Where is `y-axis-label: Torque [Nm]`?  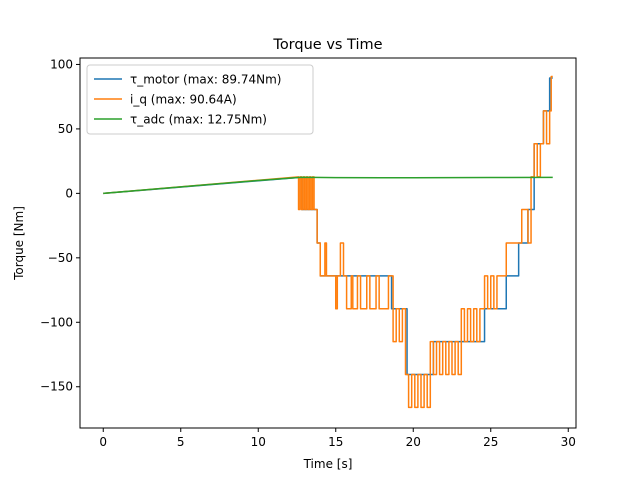
y-axis-label: Torque [Nm] is located at coordinates (19, 243).